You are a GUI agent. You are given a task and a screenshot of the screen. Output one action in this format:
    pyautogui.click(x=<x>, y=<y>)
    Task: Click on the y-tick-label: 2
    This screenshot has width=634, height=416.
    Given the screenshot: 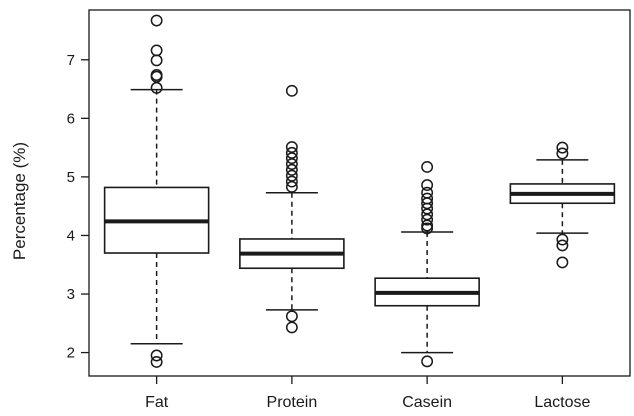 What is the action you would take?
    pyautogui.click(x=71, y=353)
    